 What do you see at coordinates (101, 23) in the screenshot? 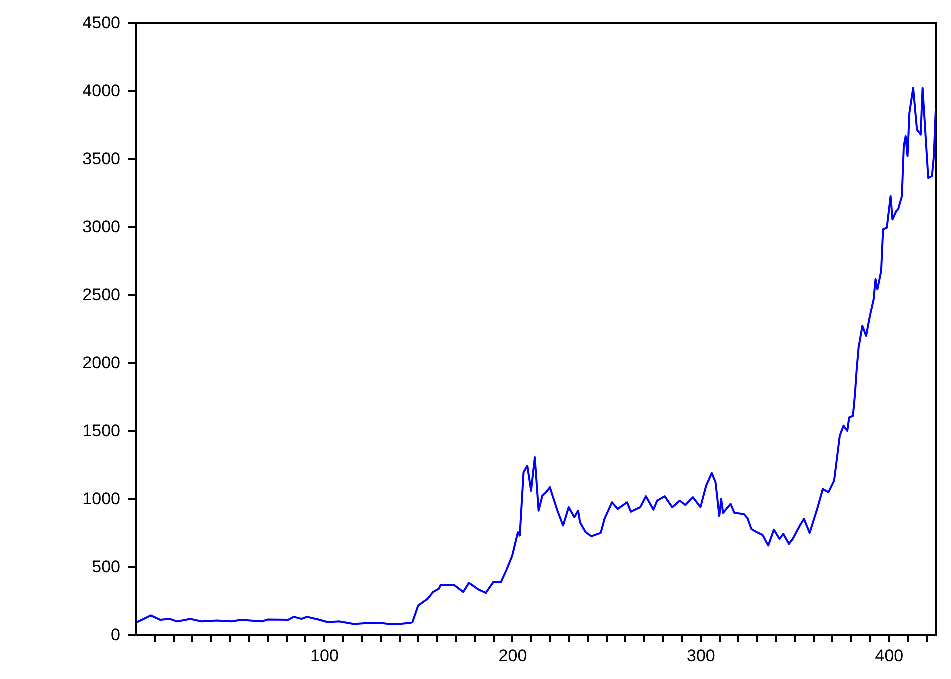
I see `y-tick-label: 4500` at bounding box center [101, 23].